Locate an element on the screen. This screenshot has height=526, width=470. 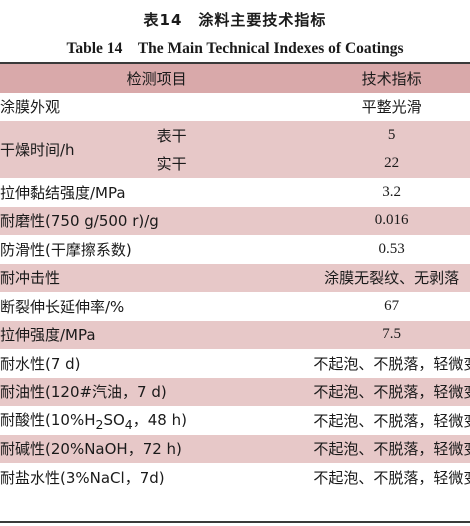
header-item: 检测项目 is located at coordinates (157, 78).